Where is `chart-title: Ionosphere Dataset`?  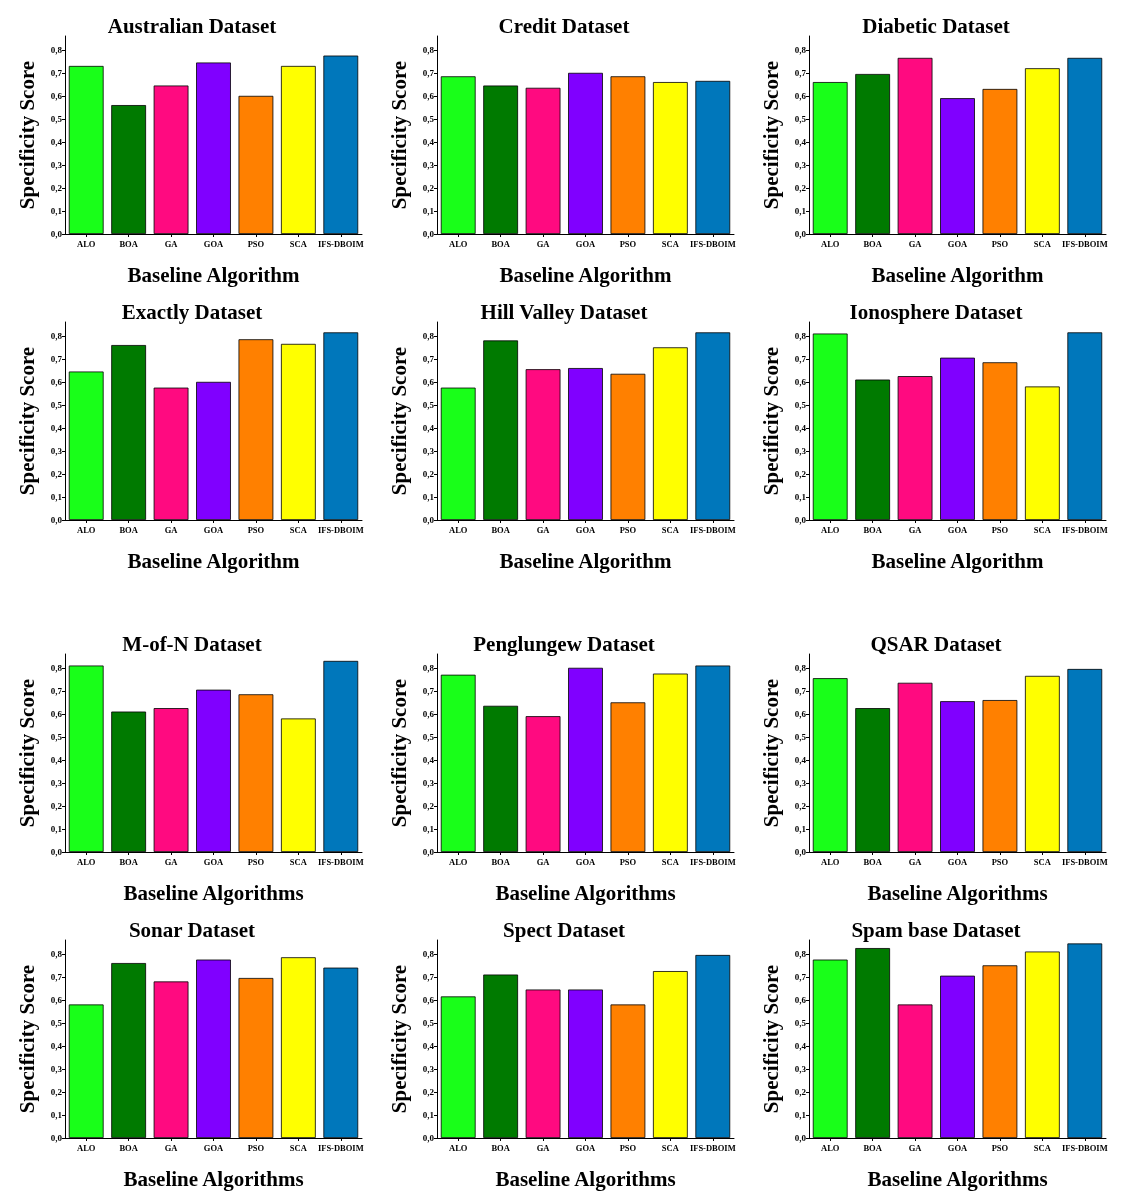
chart-title: Ionosphere Dataset is located at coordinates (936, 311).